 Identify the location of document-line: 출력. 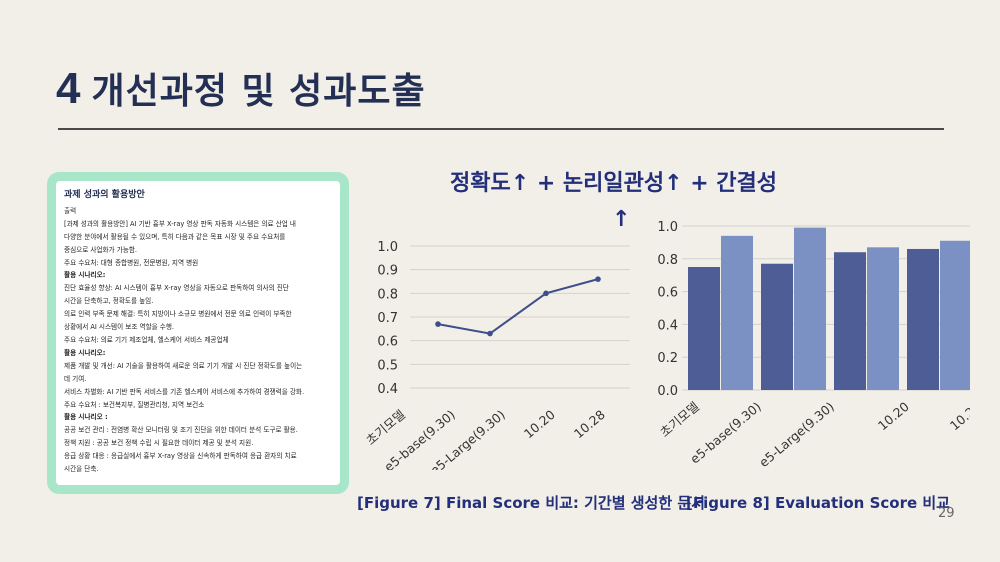
(70, 210).